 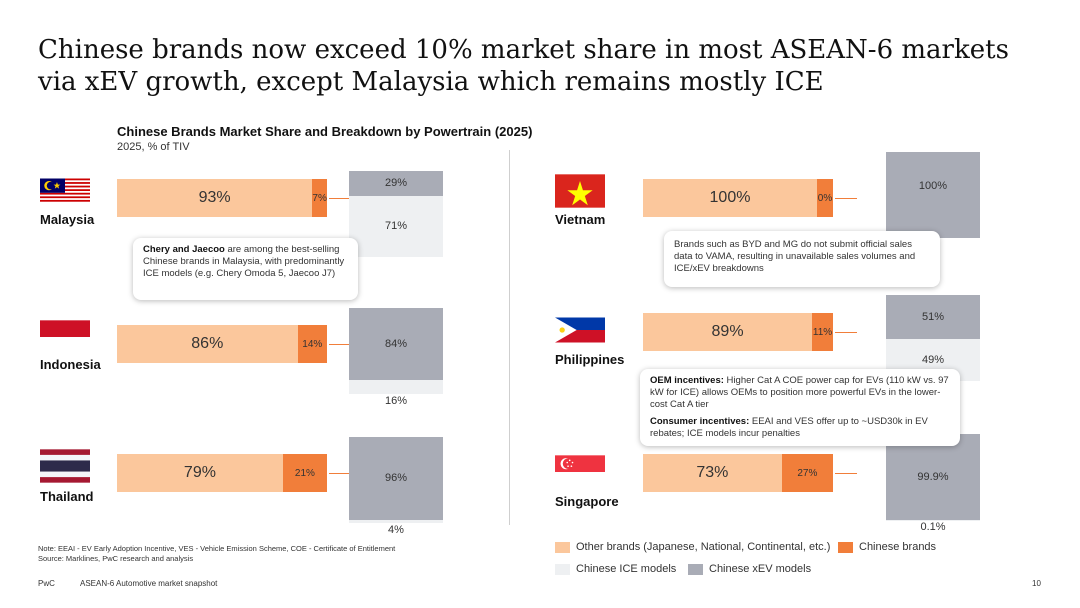 I want to click on legend-swatch-ice, so click(x=562, y=569).